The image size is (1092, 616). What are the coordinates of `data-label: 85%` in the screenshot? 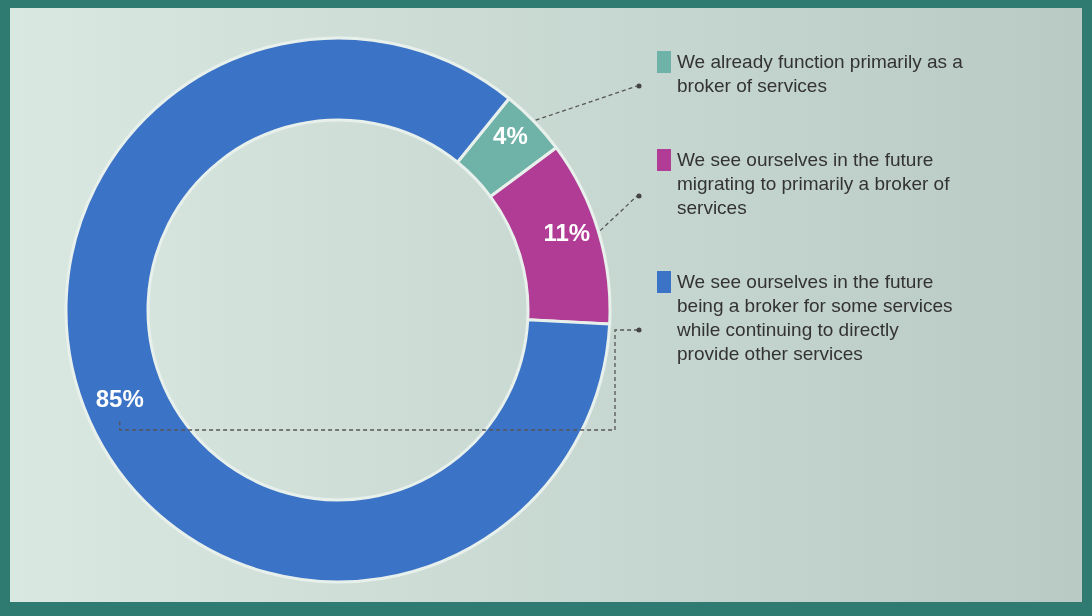 It's located at (119, 399).